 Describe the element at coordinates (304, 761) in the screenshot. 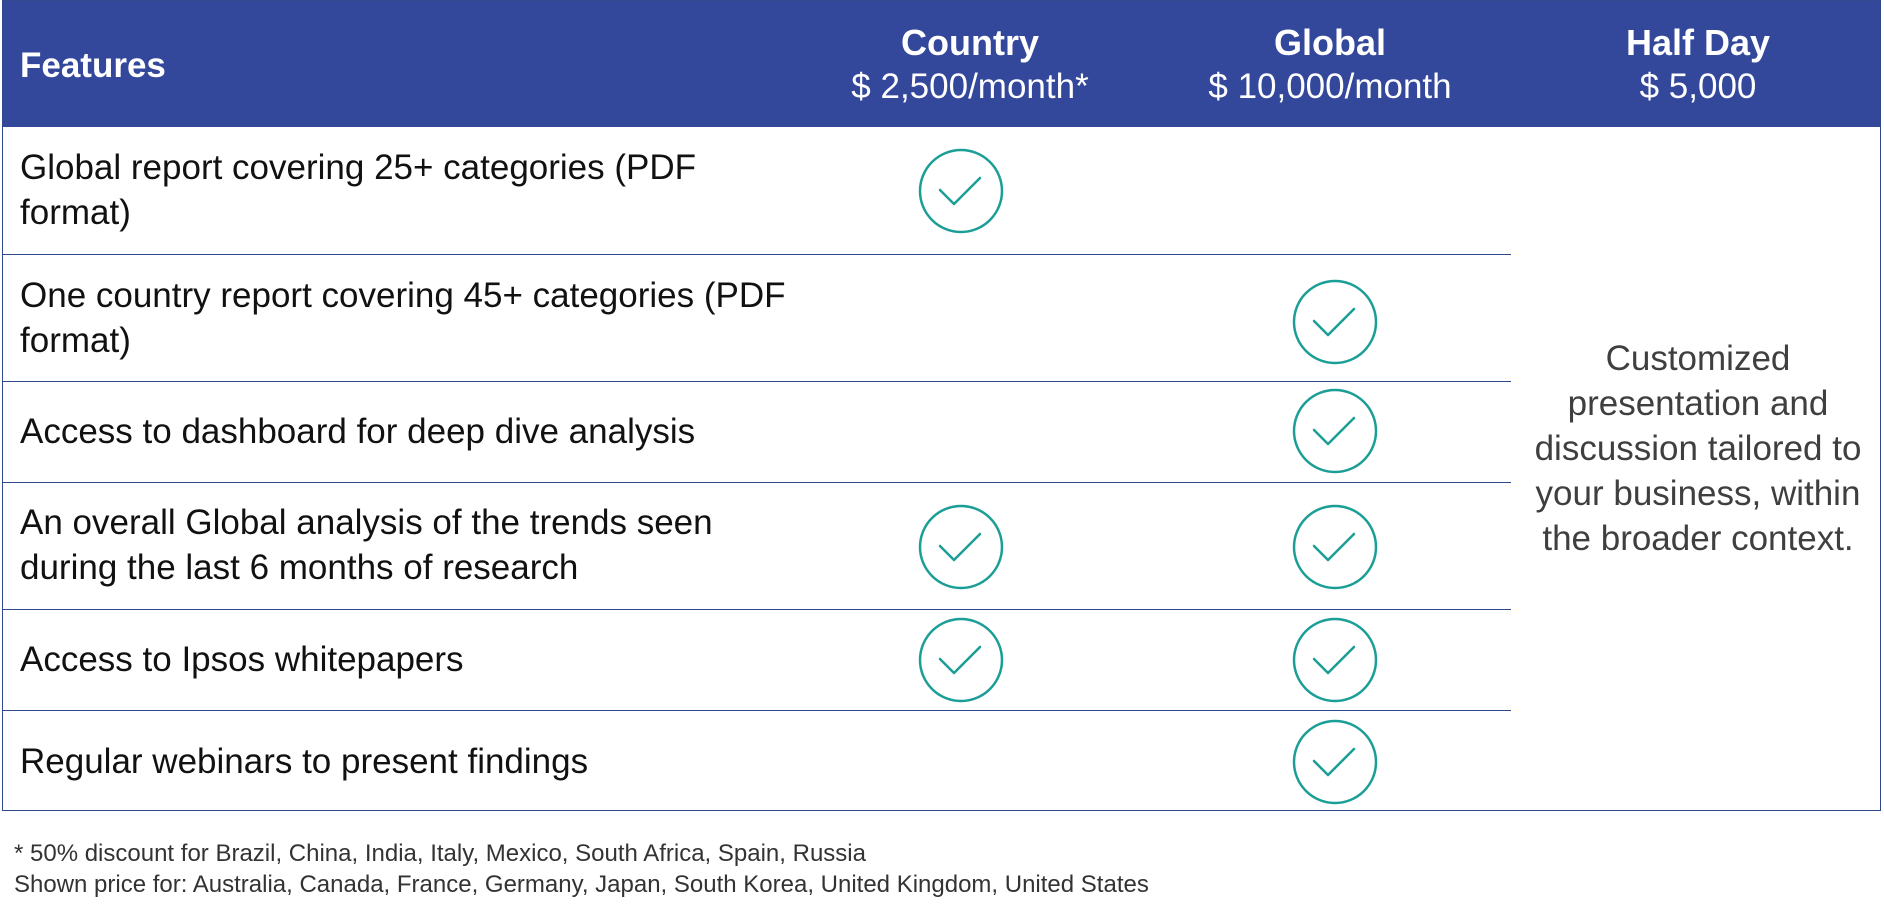

I see `feature-label: Regular webinars to present findings` at that location.